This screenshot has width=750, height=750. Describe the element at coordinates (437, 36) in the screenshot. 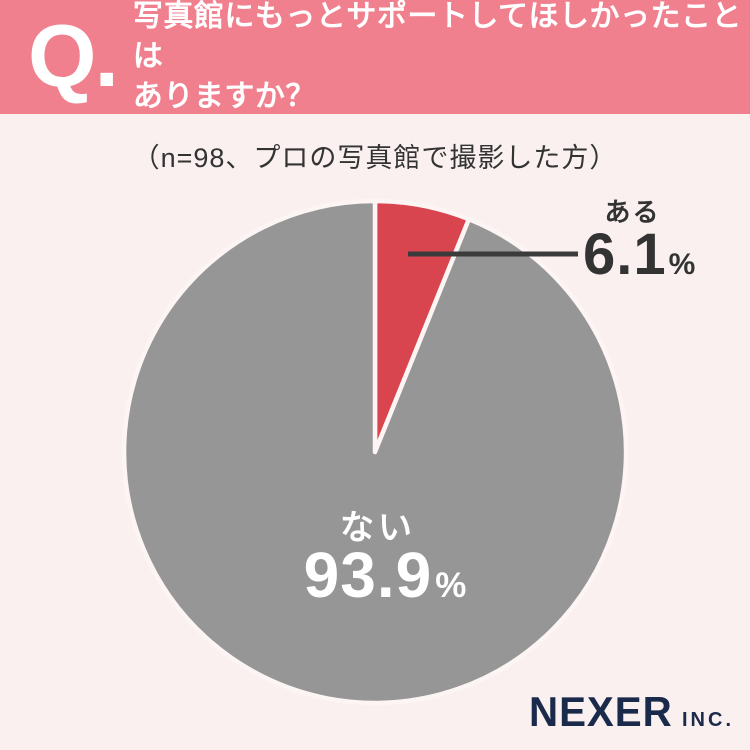

I see `question-title-line1: 写真館にもっとサポートしてほしかったことは` at that location.